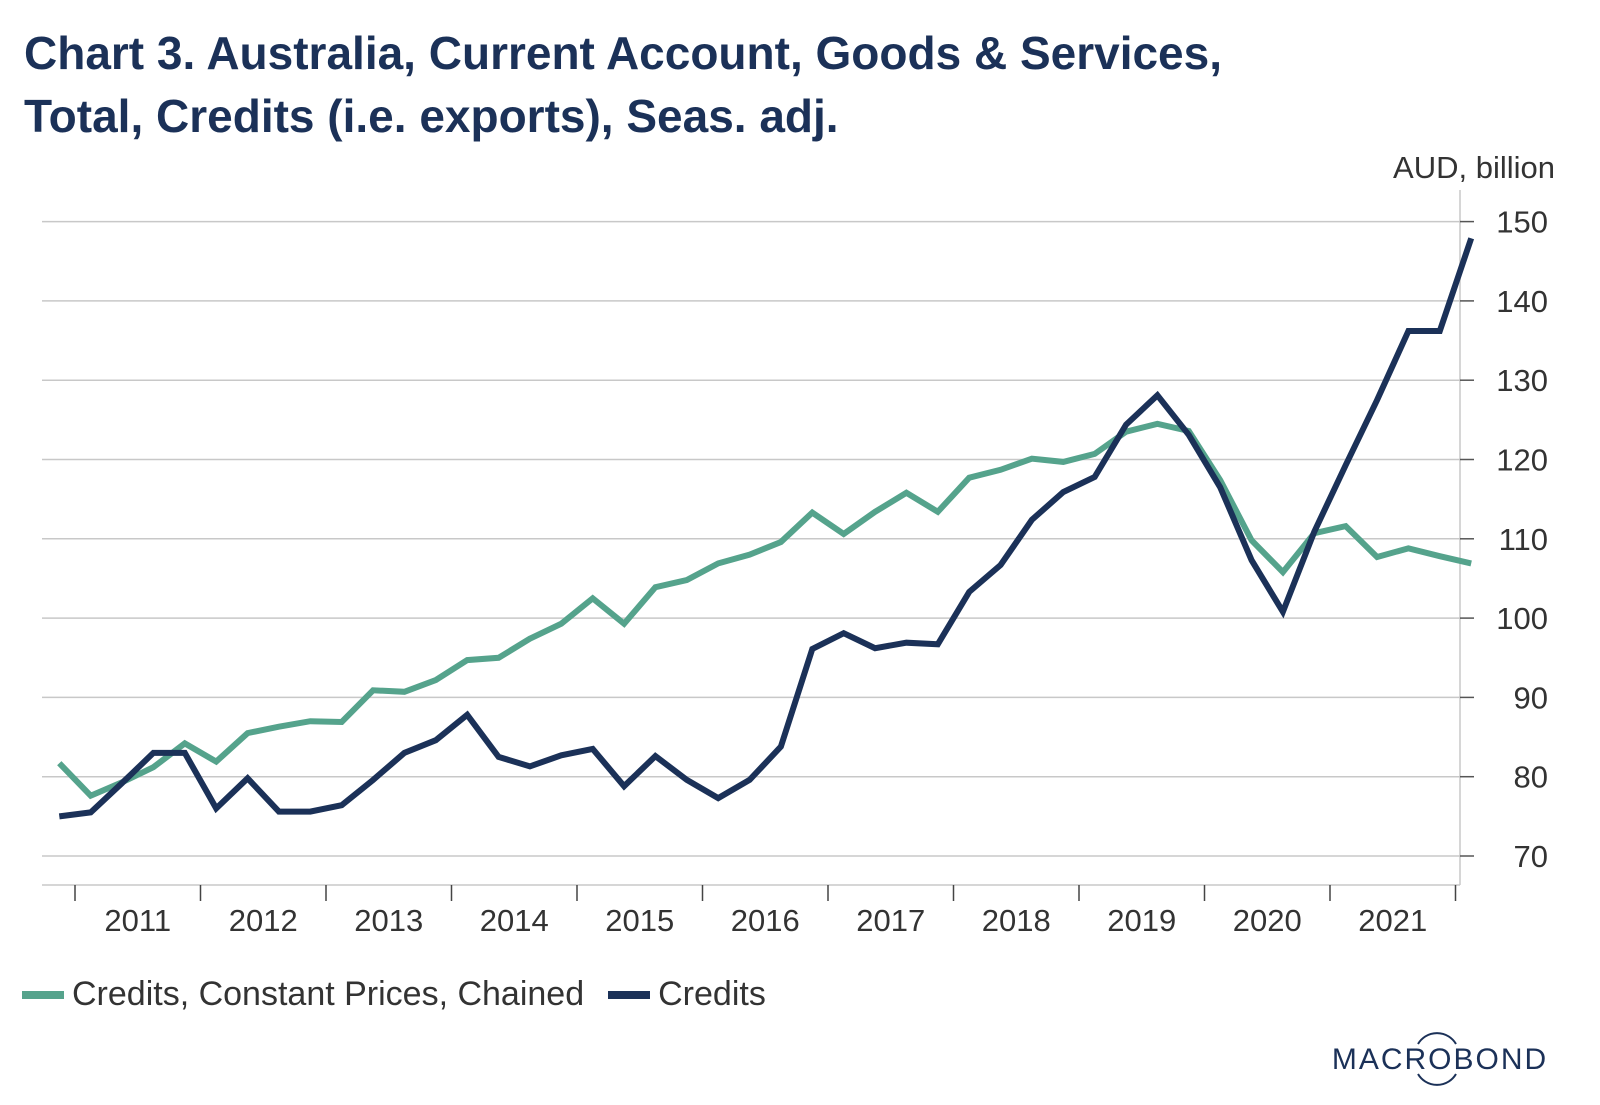 The height and width of the screenshot is (1105, 1600). What do you see at coordinates (43, 994) in the screenshot?
I see `legend-swatch-constant-prices` at bounding box center [43, 994].